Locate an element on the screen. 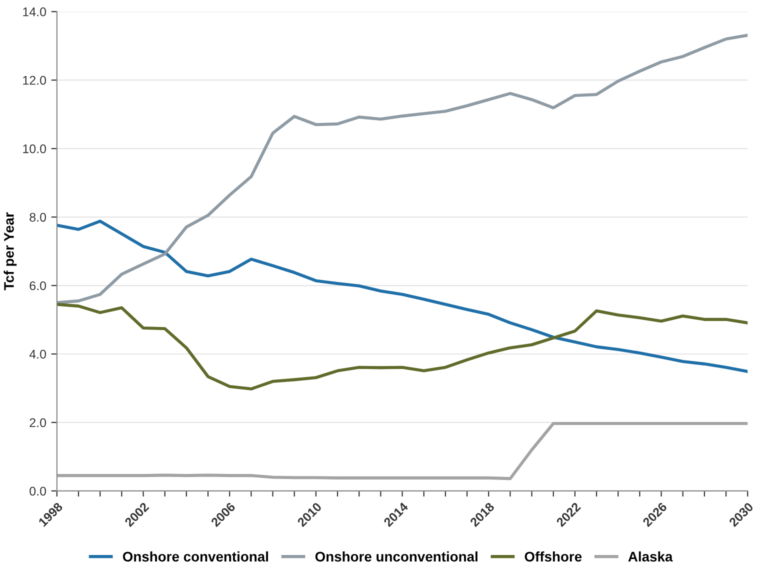  legend-label: Onshore conventional is located at coordinates (195, 556).